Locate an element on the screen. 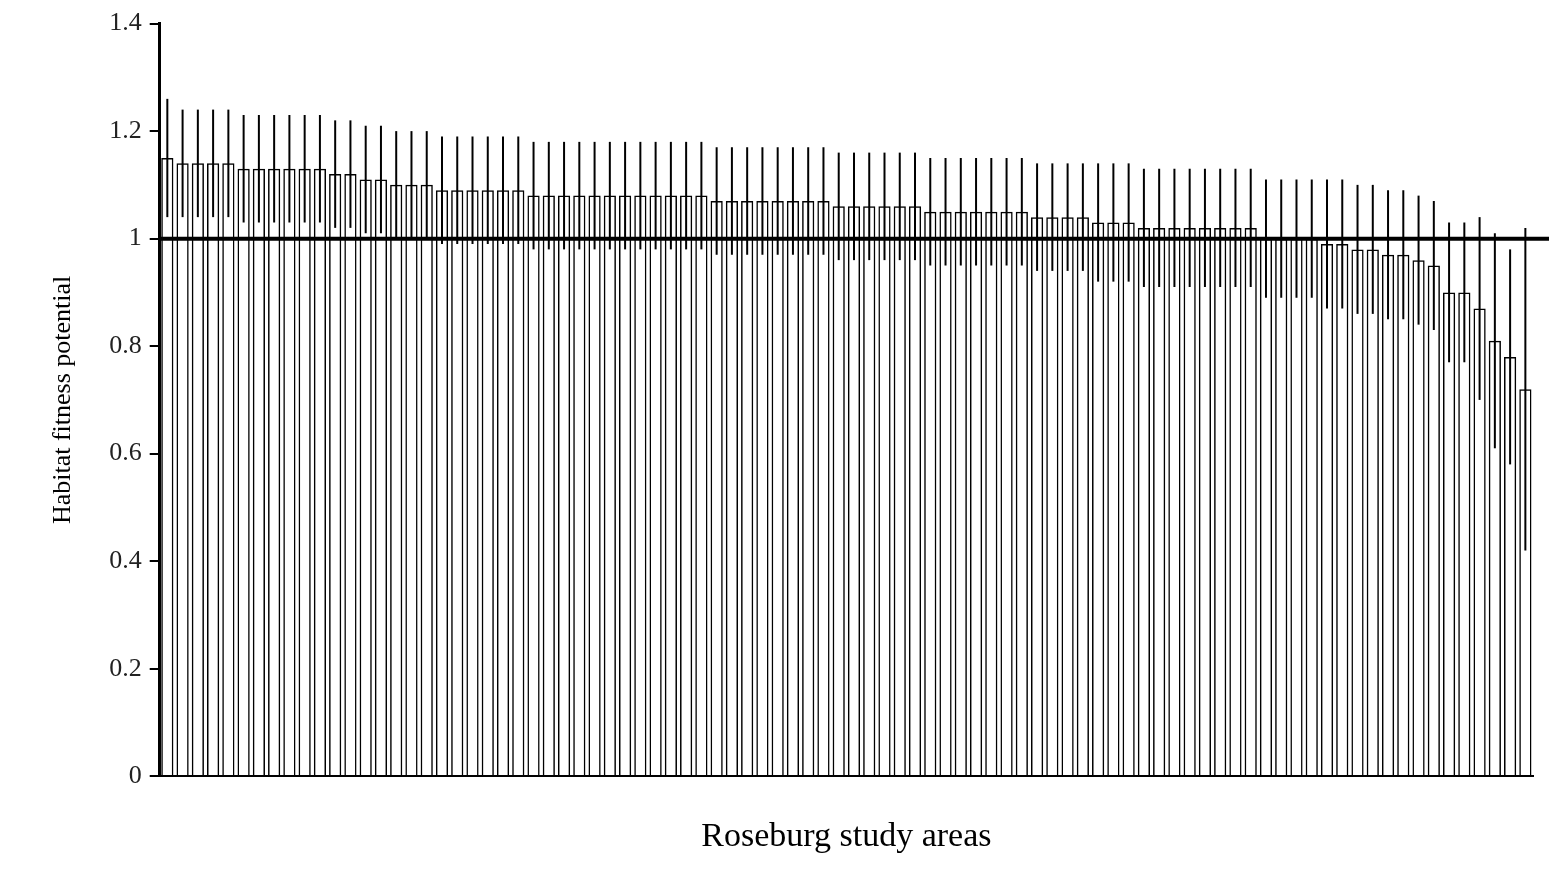  y-tick-label: 1.4 is located at coordinates (125, 22).